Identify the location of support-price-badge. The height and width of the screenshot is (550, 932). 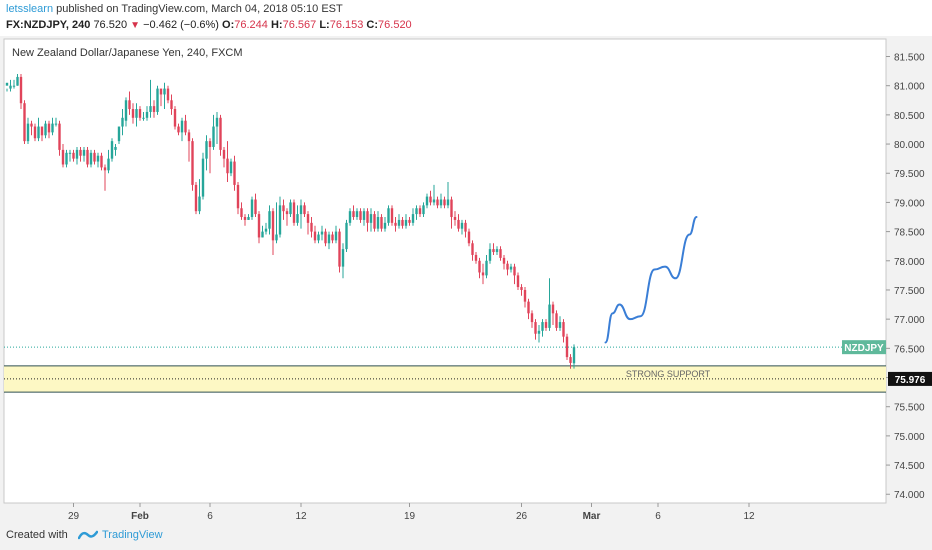
(910, 378).